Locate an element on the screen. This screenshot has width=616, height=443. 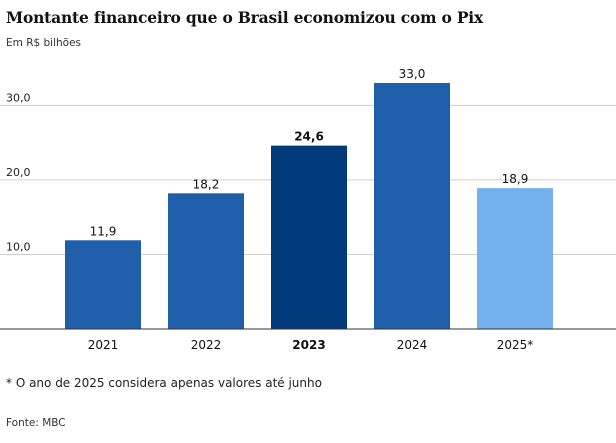
x-tick-label: 2023 is located at coordinates (308, 345).